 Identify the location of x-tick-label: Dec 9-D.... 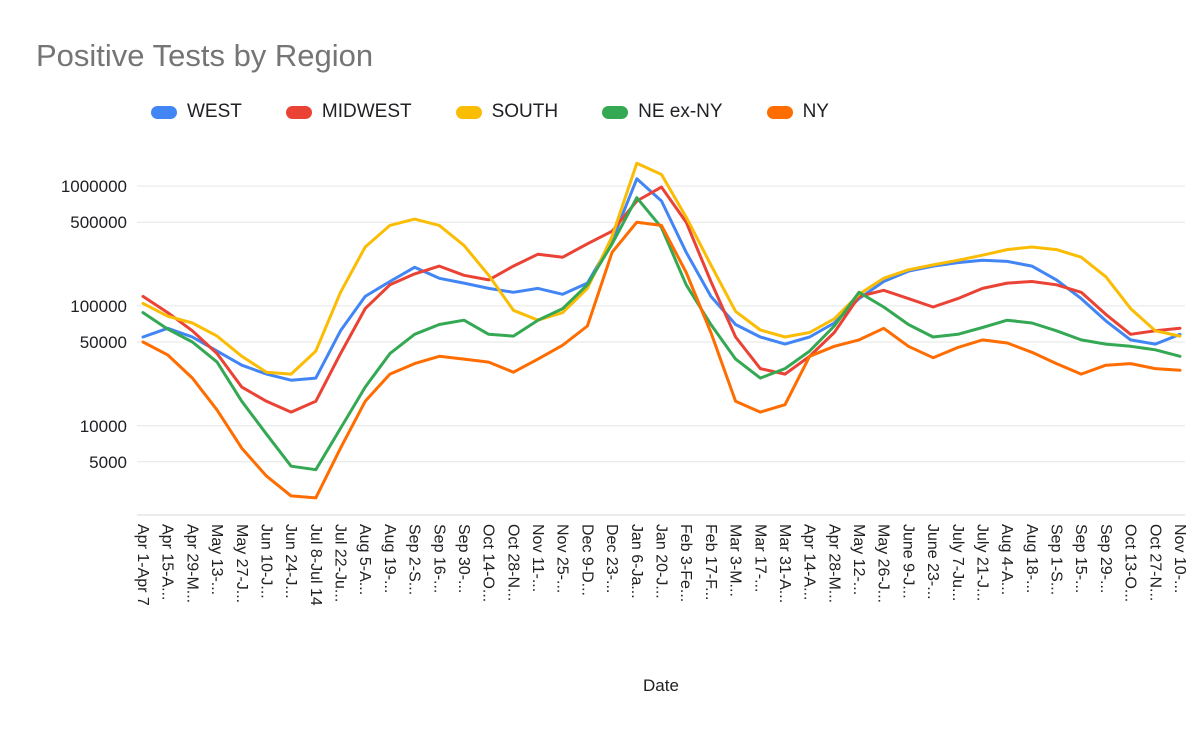
(586, 560).